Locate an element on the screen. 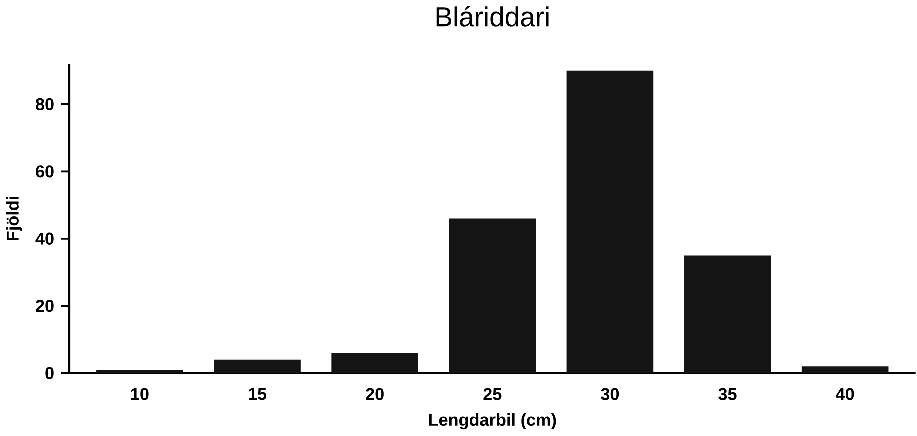 Image resolution: width=917 pixels, height=436 pixels. y-tick-label: 20 is located at coordinates (45, 306).